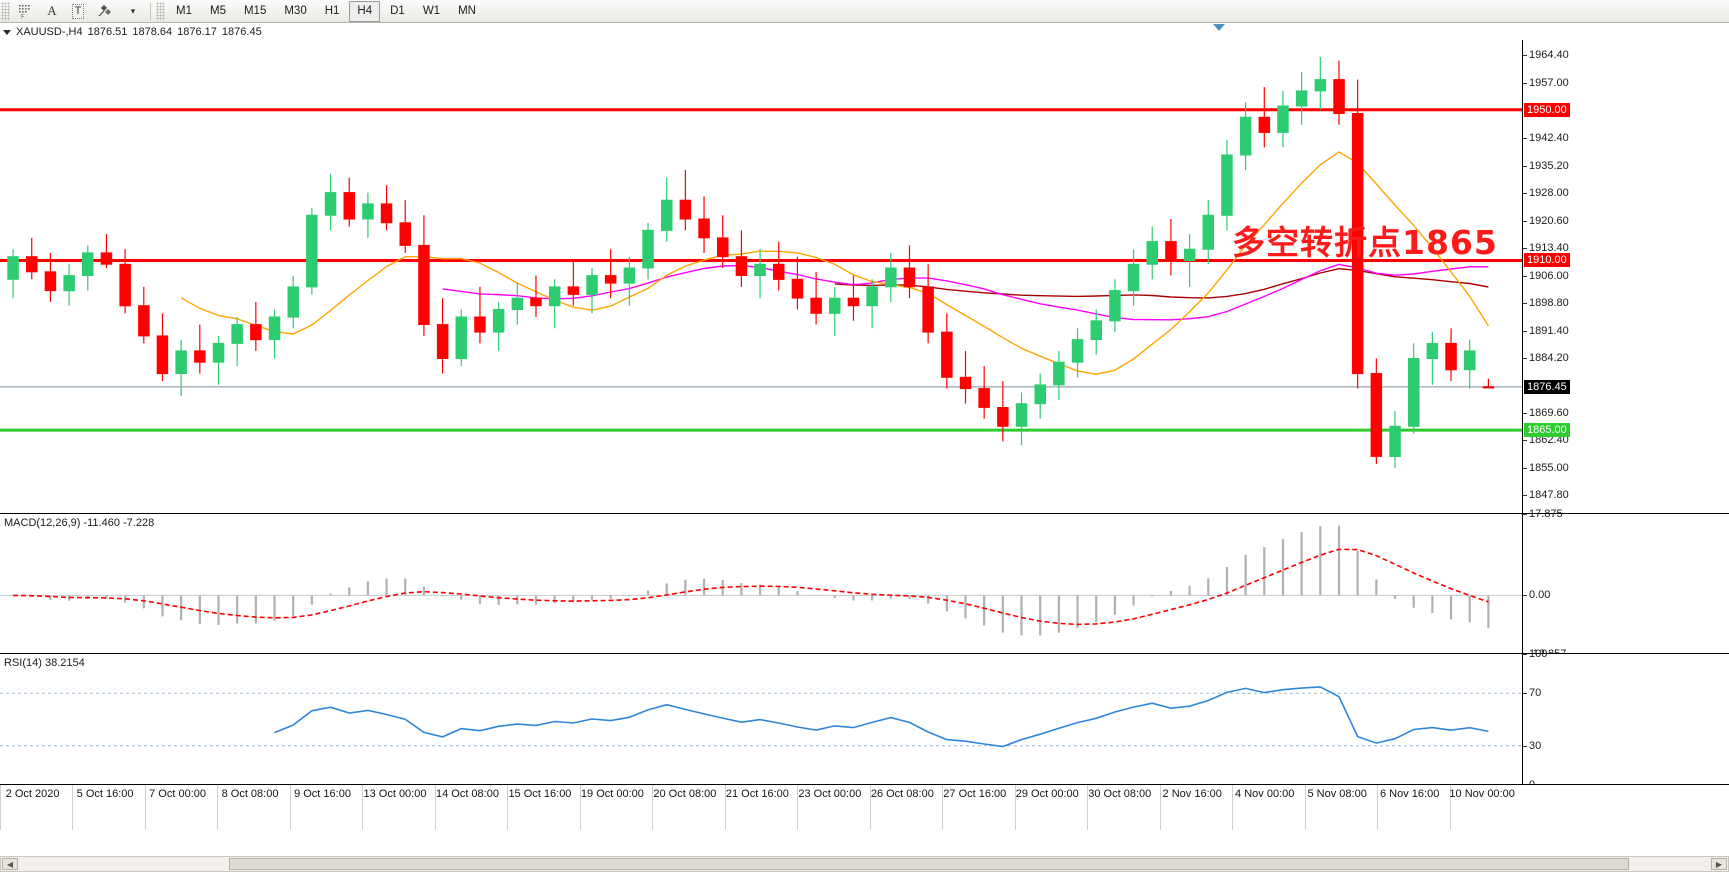 The image size is (1729, 896). I want to click on rsi-axis: 10070300, so click(1625, 719).